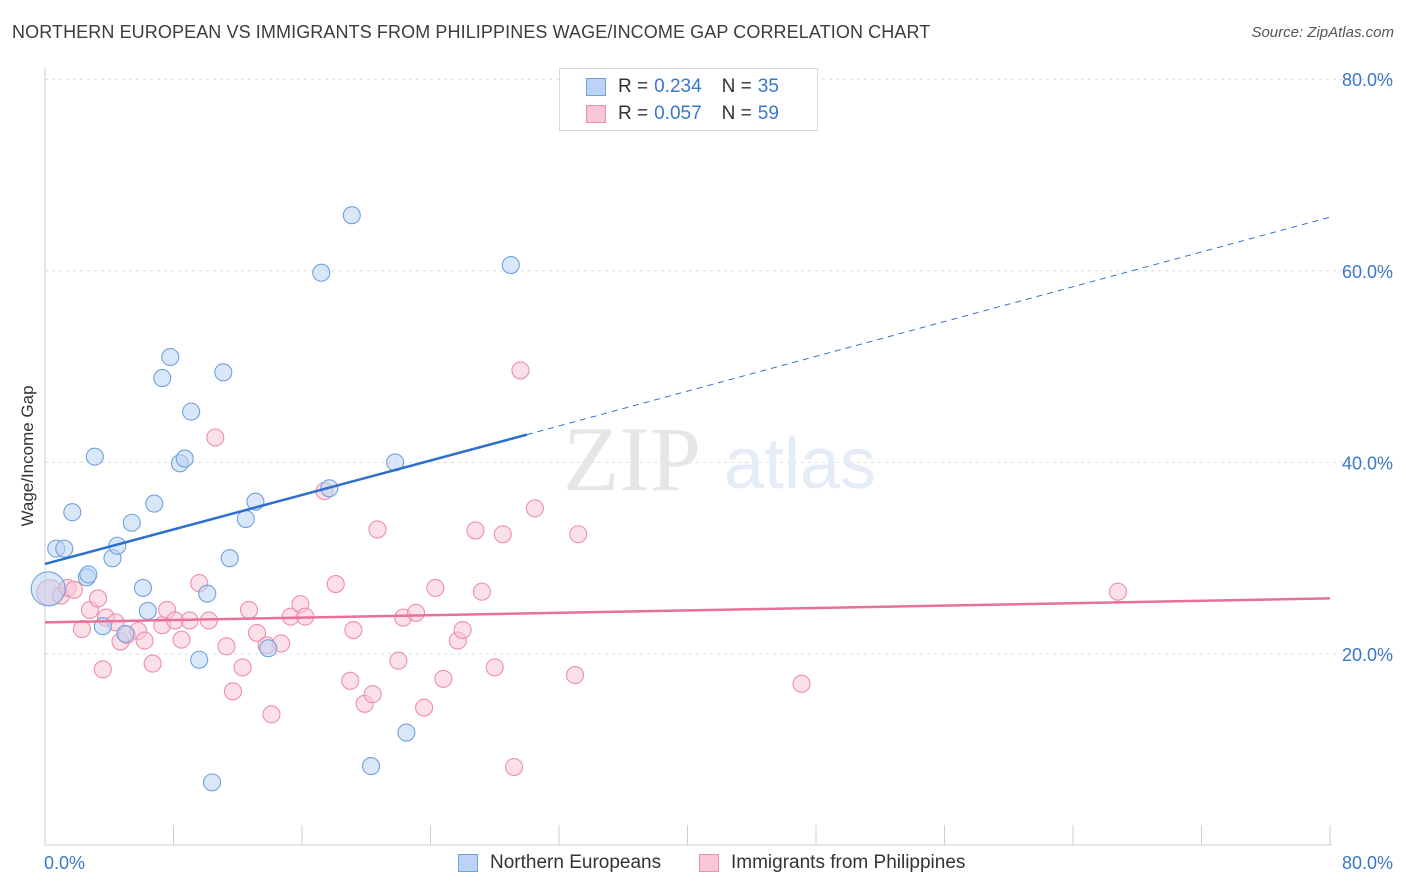  Describe the element at coordinates (1367, 463) in the screenshot. I see `y-tick-label: 40.0%` at that location.